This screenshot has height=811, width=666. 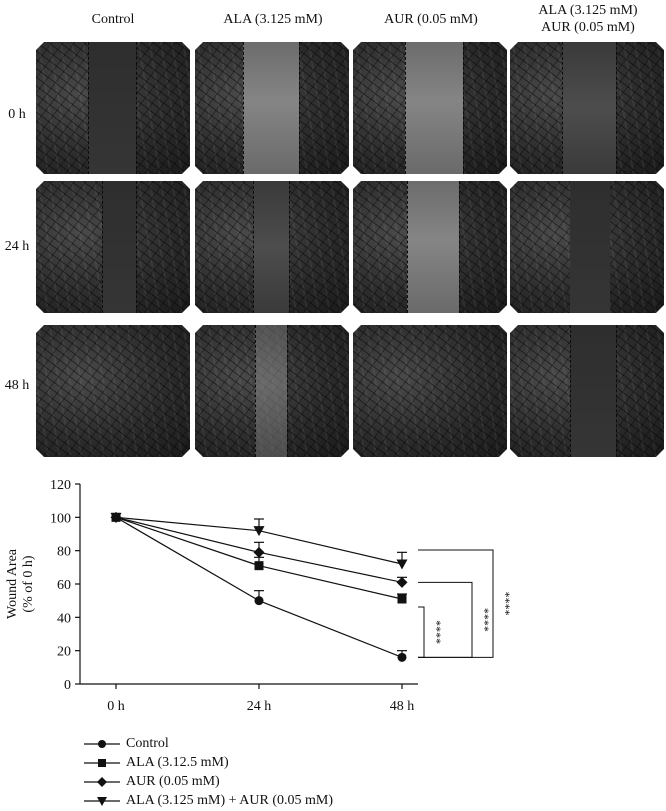 What do you see at coordinates (64, 618) in the screenshot?
I see `y-tick-label: 40` at bounding box center [64, 618].